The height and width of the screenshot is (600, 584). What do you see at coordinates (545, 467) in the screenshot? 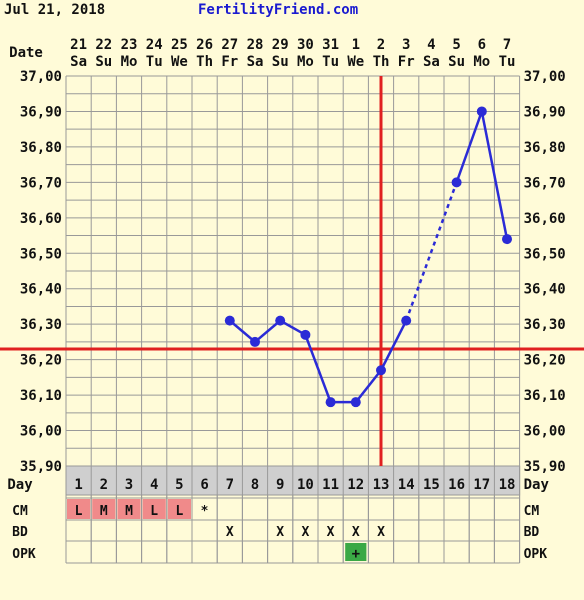
I see `y-tick-label-right: 35,90` at bounding box center [545, 467].